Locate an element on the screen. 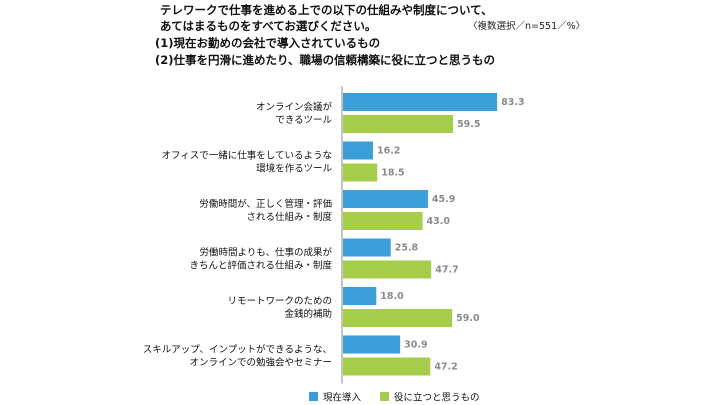  sample-note: 〈複数選択／n=551／%〉 is located at coordinates (527, 26).